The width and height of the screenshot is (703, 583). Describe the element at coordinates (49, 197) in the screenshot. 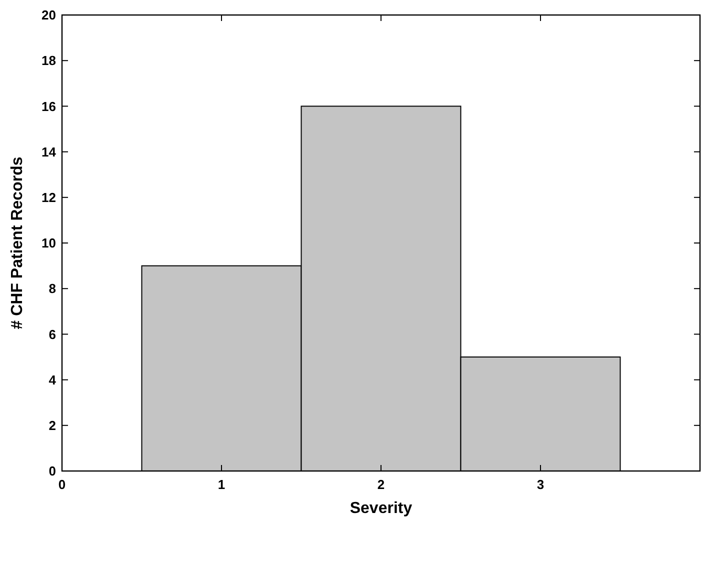

I see `y-tick-label: 12` at that location.